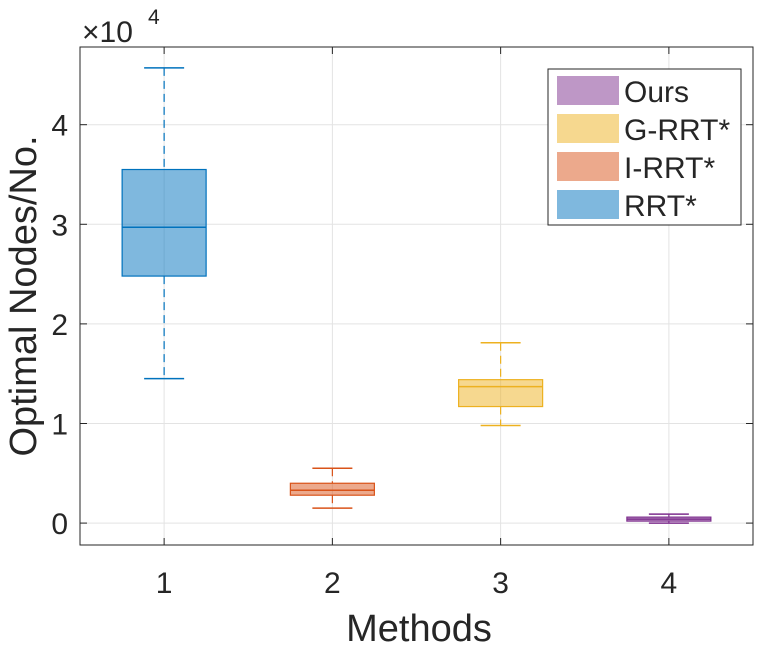 The width and height of the screenshot is (761, 645). I want to click on legend-label: RRT*, so click(660, 206).